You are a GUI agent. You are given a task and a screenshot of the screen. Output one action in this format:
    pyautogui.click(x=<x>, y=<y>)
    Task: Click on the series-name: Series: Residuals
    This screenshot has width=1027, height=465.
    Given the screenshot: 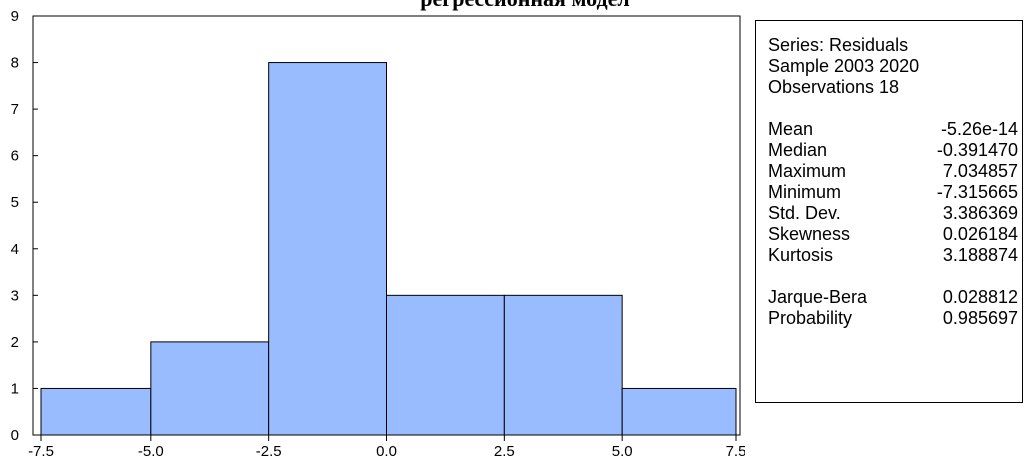 What is the action you would take?
    pyautogui.click(x=838, y=45)
    